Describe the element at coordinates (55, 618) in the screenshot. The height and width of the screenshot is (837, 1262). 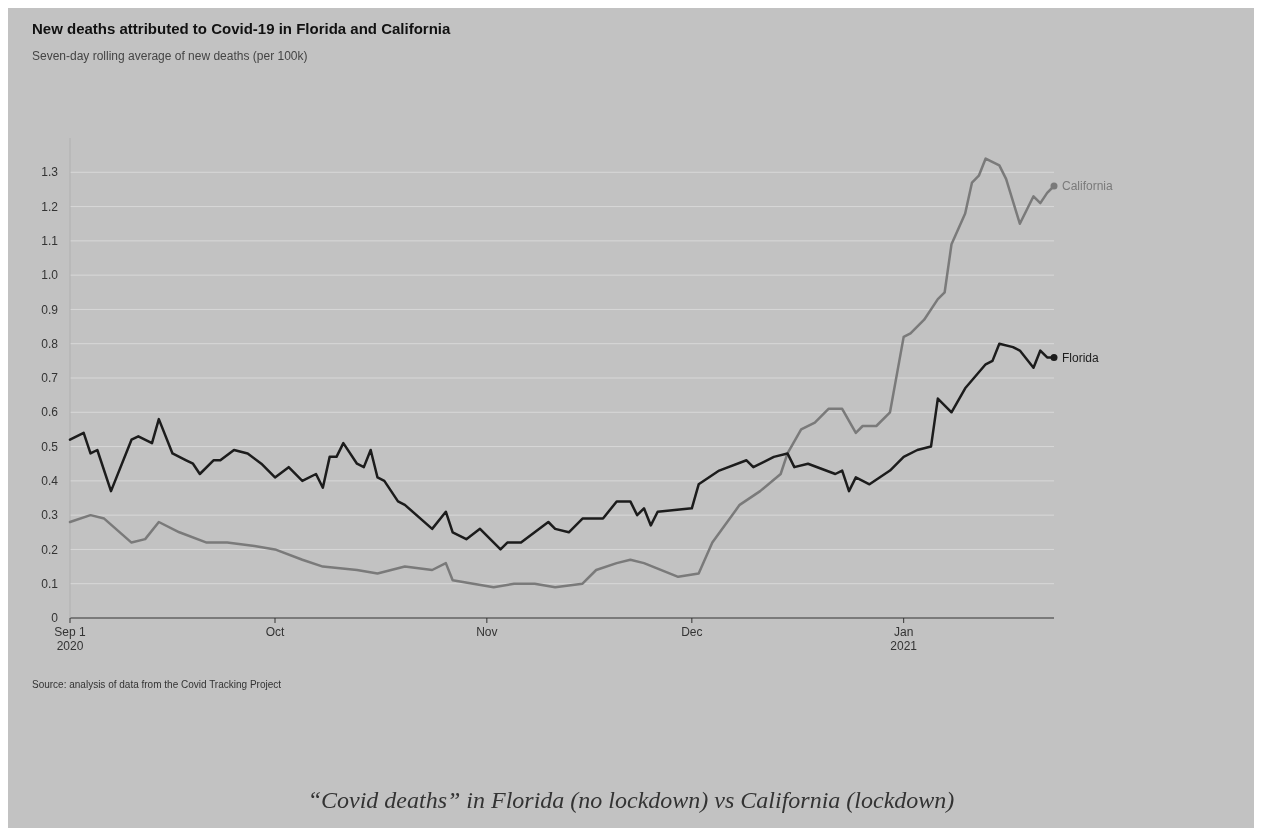
I see `y-tick-label: 0` at that location.